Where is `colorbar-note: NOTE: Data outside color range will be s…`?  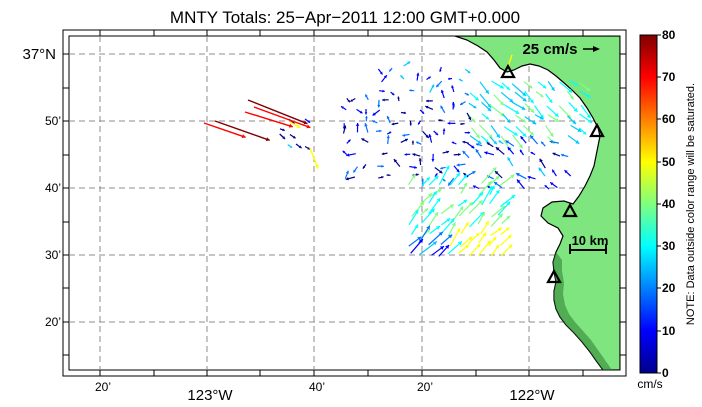 colorbar-note: NOTE: Data outside color range will be s… is located at coordinates (691, 204).